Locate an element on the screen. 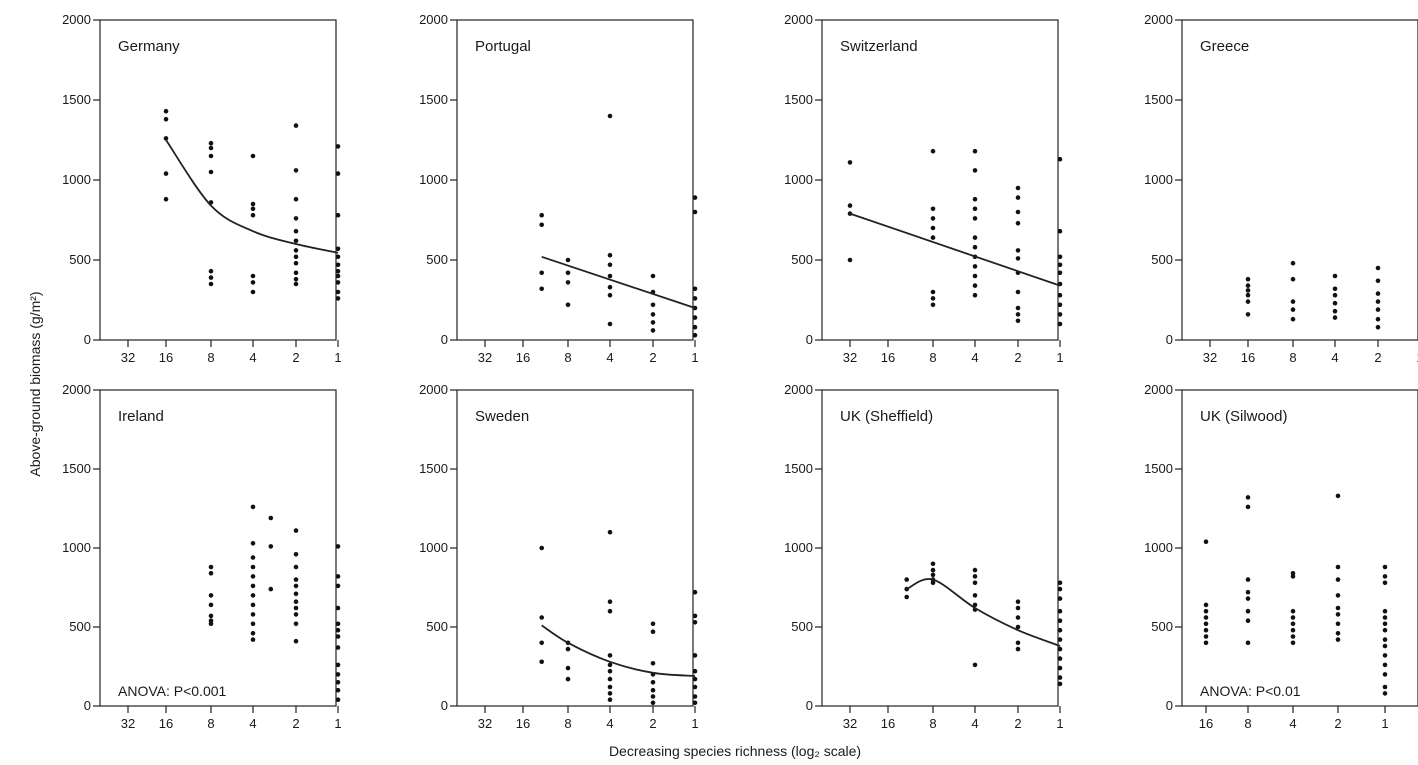 The height and width of the screenshot is (765, 1418). panel-title: Switzerland is located at coordinates (879, 46).